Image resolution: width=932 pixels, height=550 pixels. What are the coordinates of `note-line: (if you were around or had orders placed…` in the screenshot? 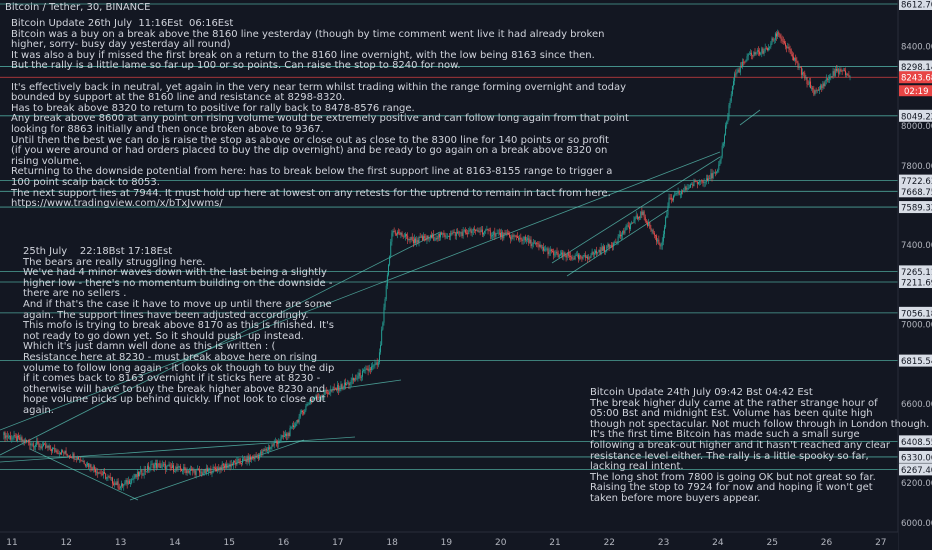 It's located at (309, 151).